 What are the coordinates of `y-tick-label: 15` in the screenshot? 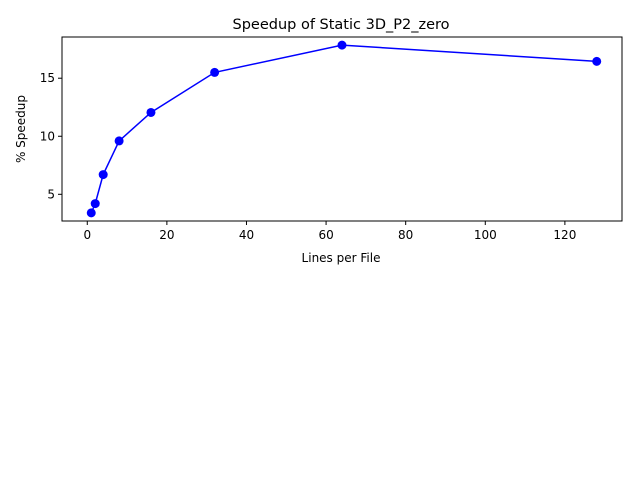 It's located at (47, 78).